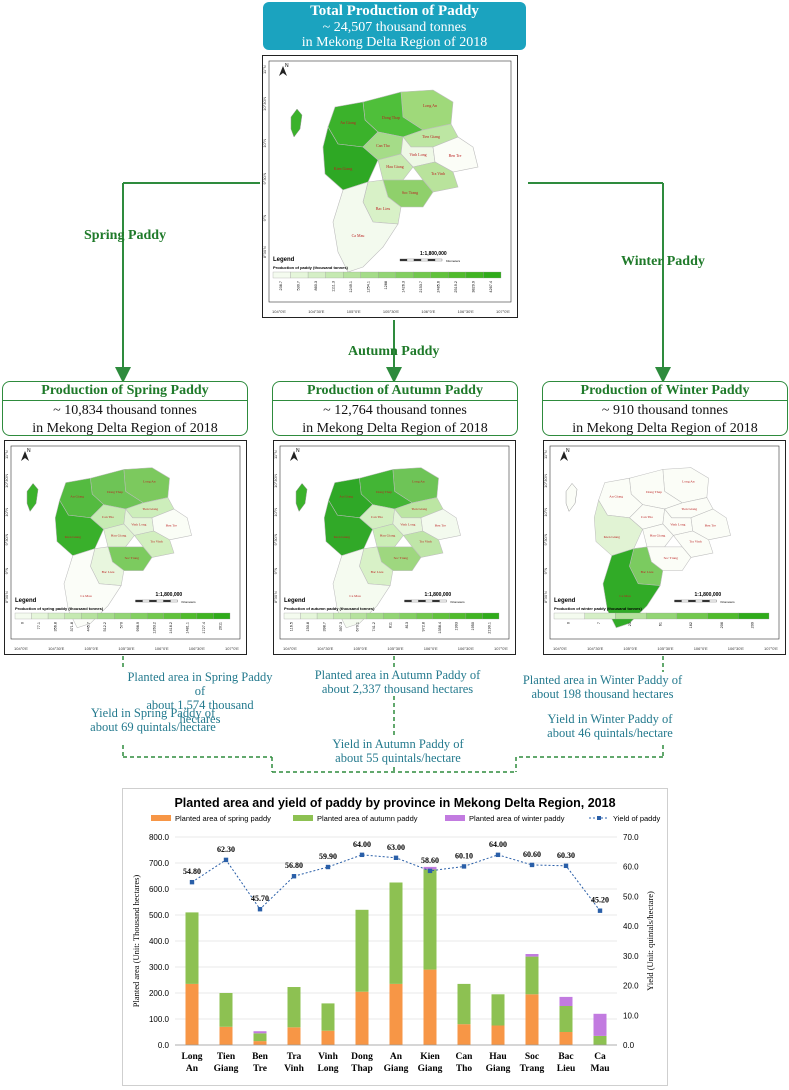  Describe the element at coordinates (601, 1069) in the screenshot. I see `category-label: Mau` at that location.